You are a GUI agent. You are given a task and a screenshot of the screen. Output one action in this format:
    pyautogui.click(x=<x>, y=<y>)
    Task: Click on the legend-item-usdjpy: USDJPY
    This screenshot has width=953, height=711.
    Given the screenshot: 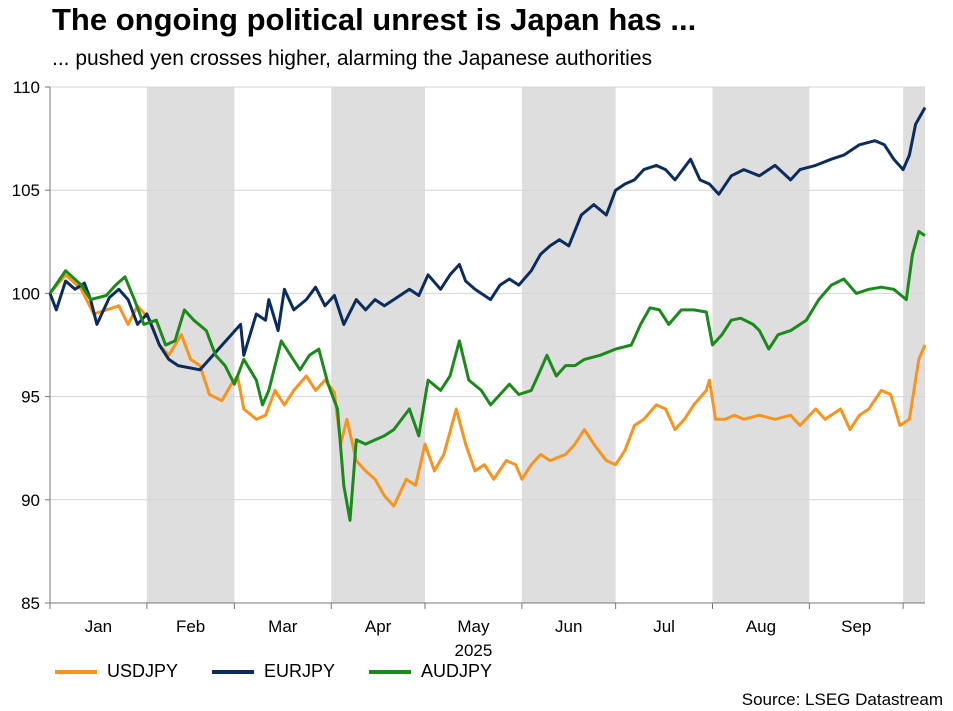 What is the action you would take?
    pyautogui.click(x=116, y=671)
    